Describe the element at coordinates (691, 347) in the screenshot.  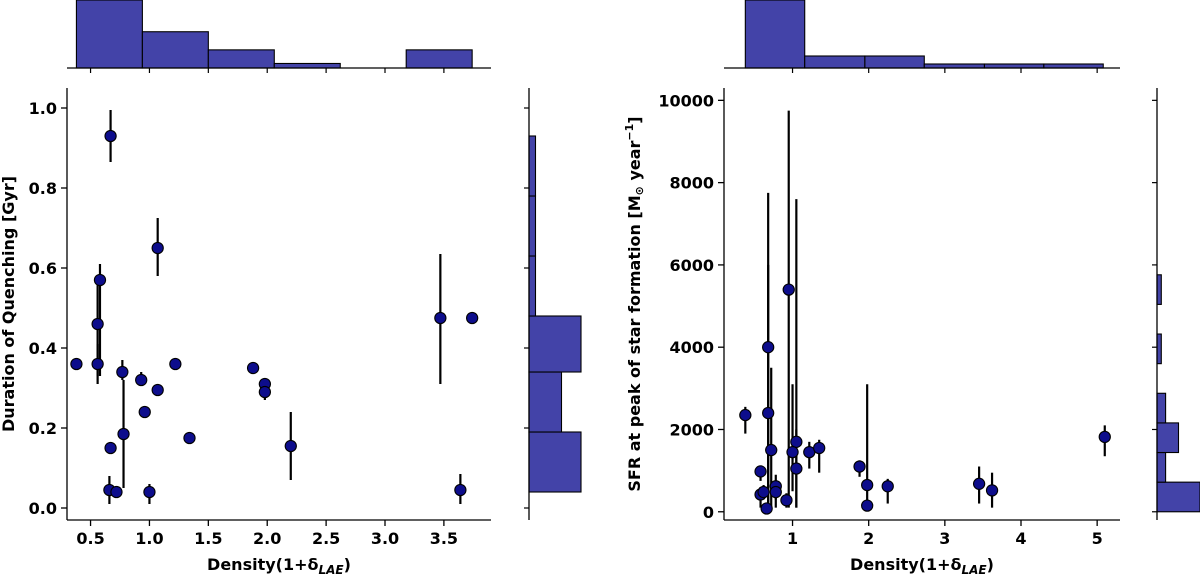
I see `y-tick-label: 4000` at that location.